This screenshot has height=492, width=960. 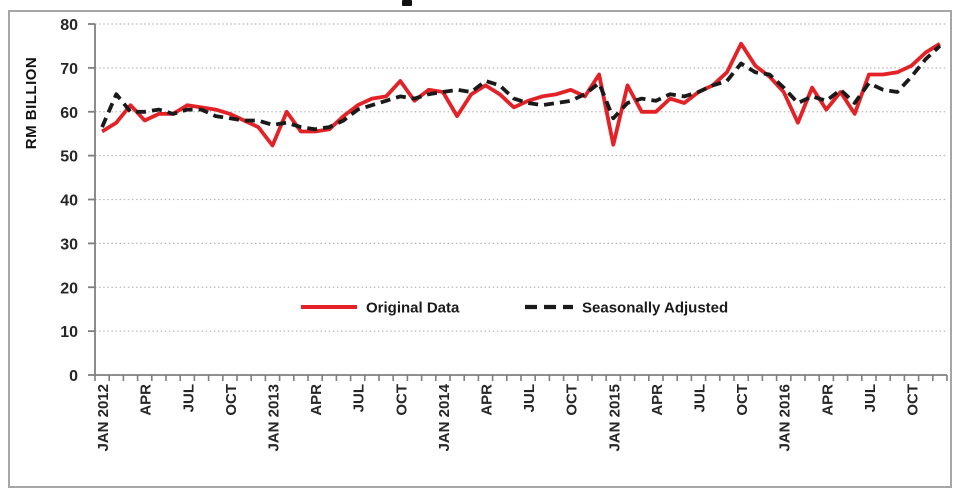 I want to click on legend-label: Original Data, so click(x=413, y=308).